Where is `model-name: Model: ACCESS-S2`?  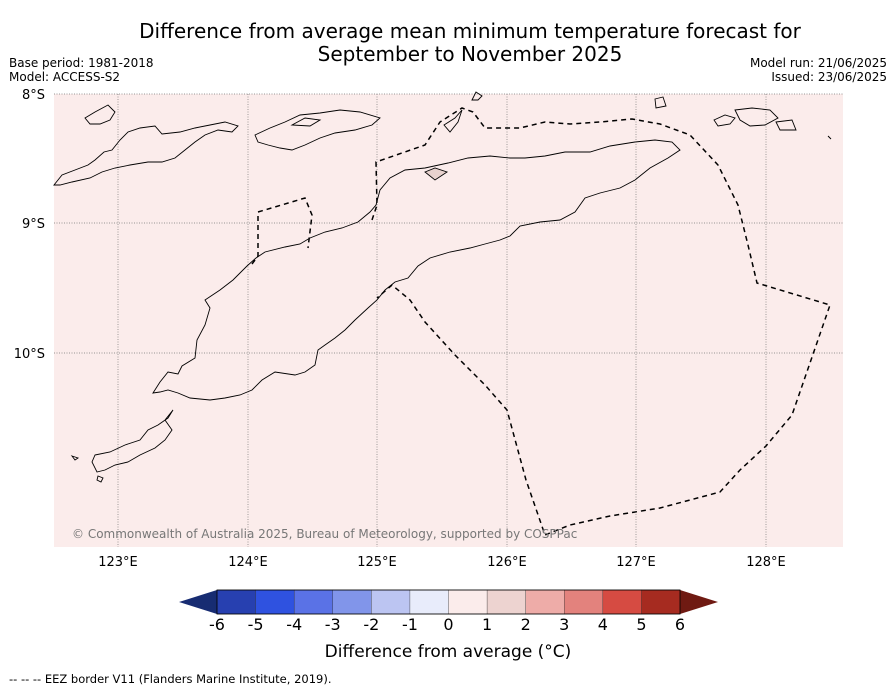 model-name: Model: ACCESS-S2 is located at coordinates (65, 77).